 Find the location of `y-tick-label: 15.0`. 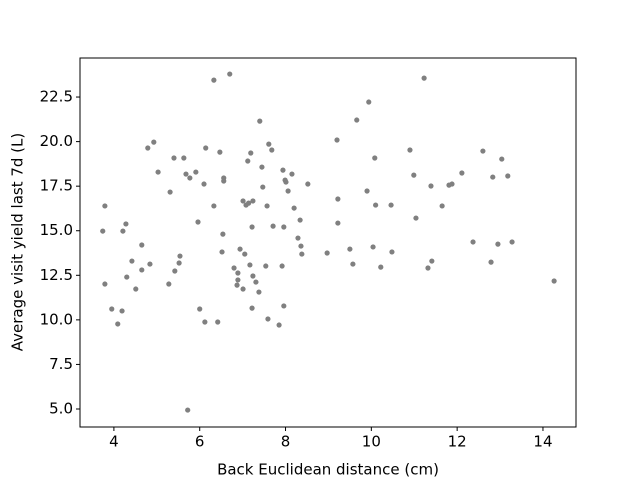

y-tick-label: 15.0 is located at coordinates (56, 230).